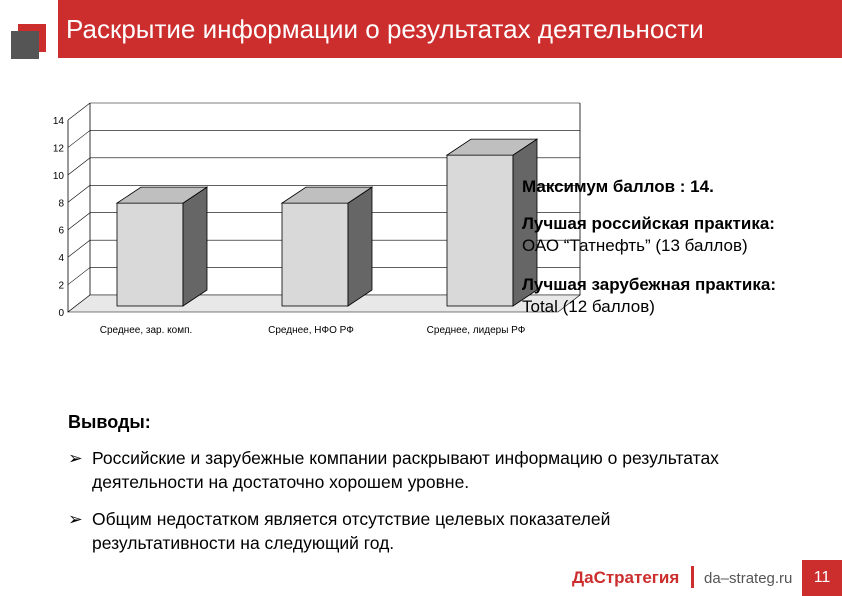 This screenshot has height=596, width=842. Describe the element at coordinates (61, 286) in the screenshot. I see `y-tick-label: 2` at that location.